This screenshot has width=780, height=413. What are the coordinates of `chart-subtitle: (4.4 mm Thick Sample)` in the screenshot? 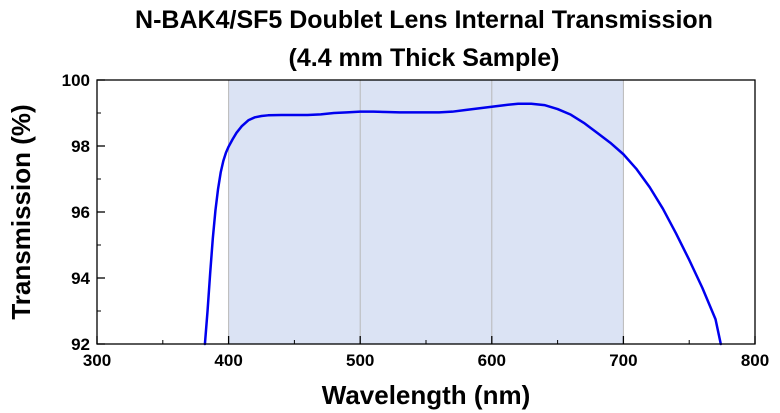 It's located at (424, 58).